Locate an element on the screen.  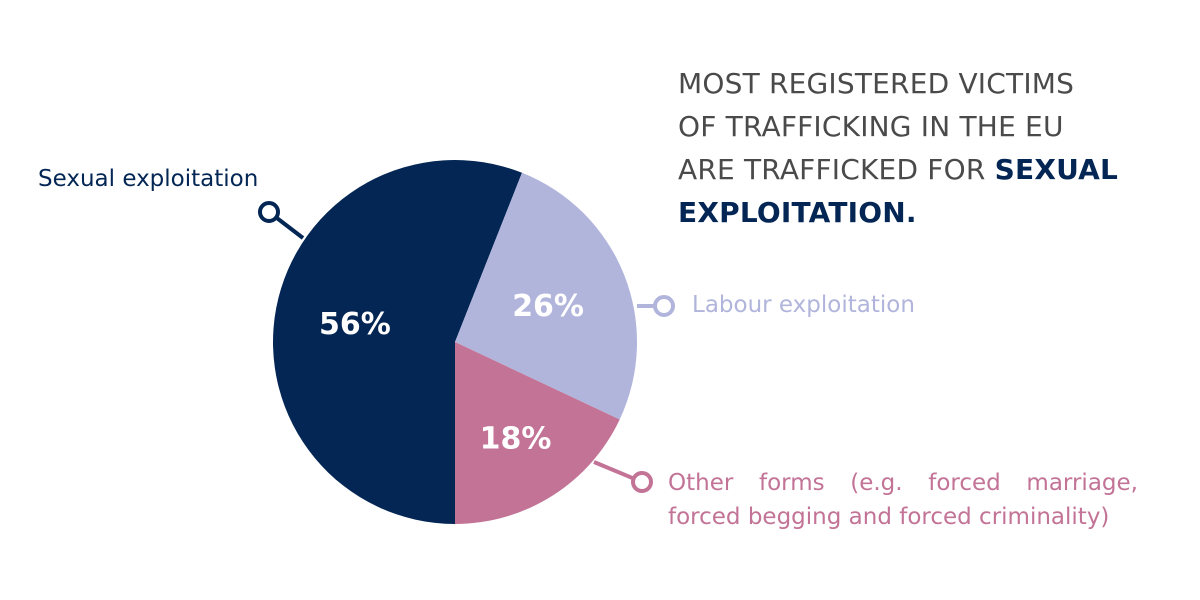
pie-slice-labour-exploitation is located at coordinates (546, 296).